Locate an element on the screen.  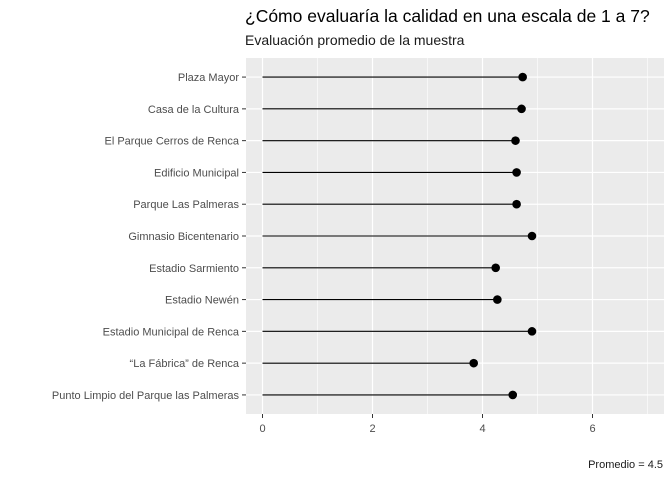
category-label: Gimnasio Bicentenario is located at coordinates (183, 237).